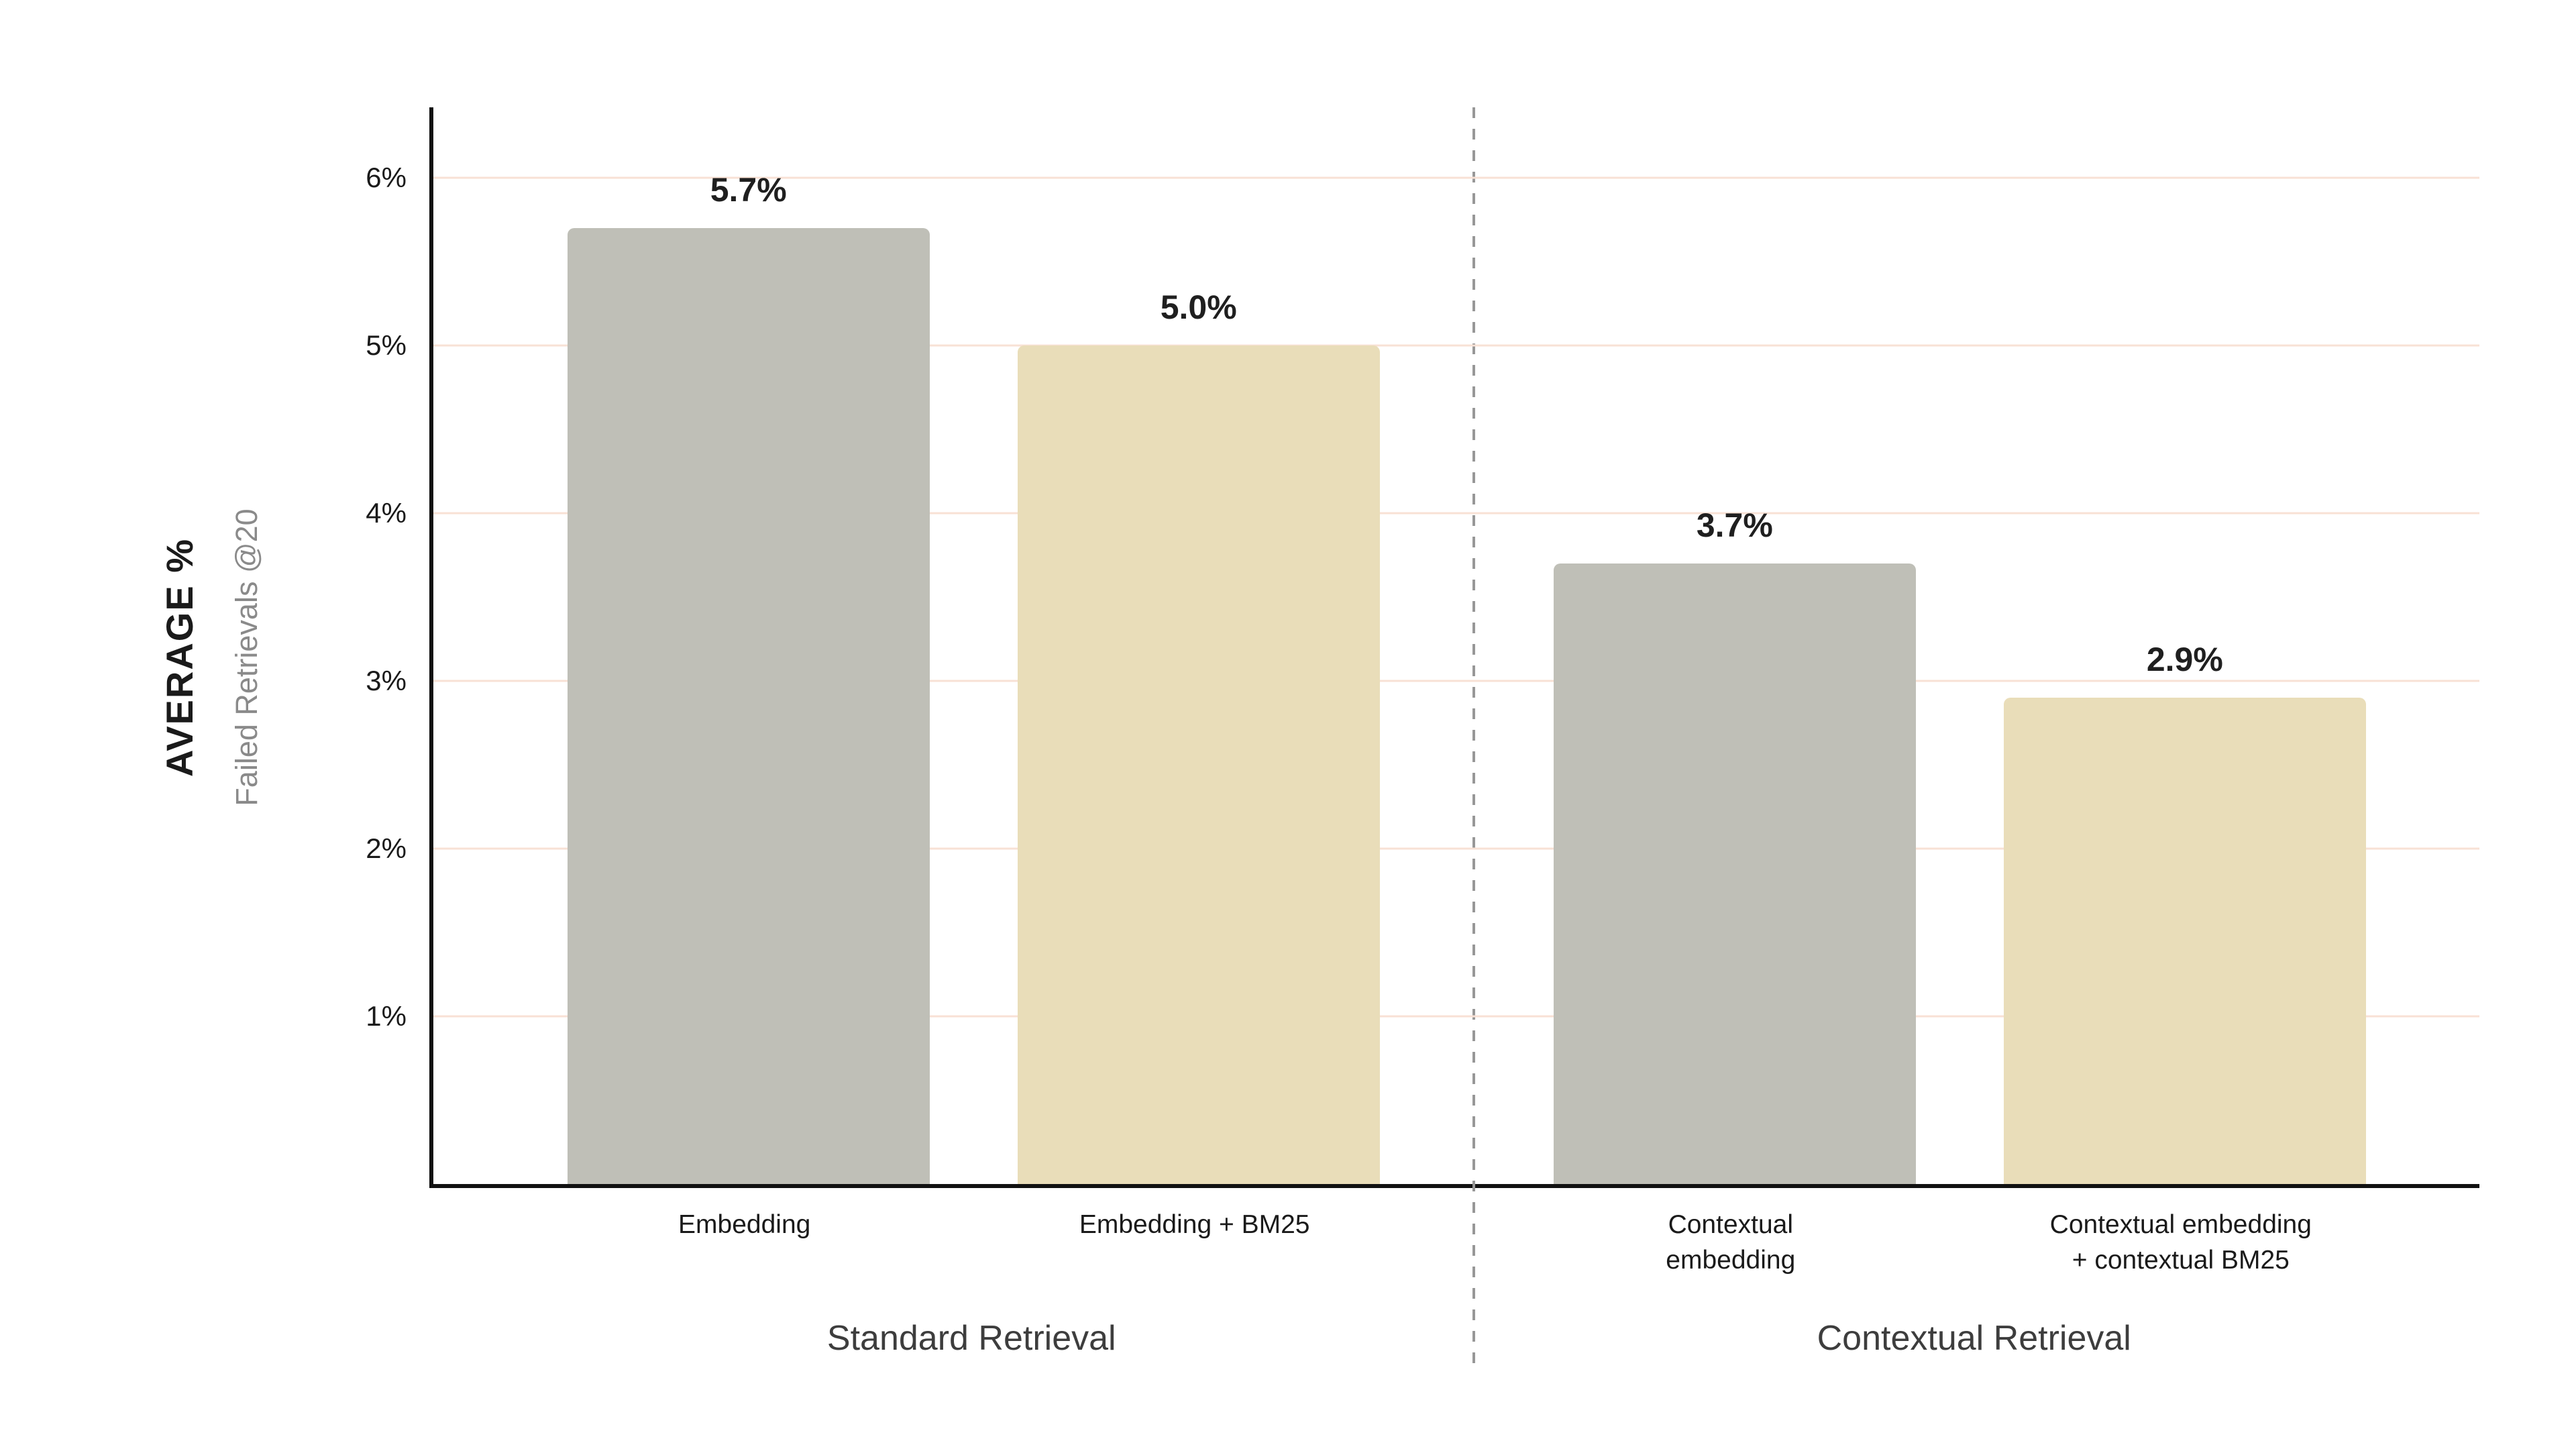 The height and width of the screenshot is (1449, 2576). Describe the element at coordinates (386, 1016) in the screenshot. I see `y-tick-label-1%: 1%` at that location.